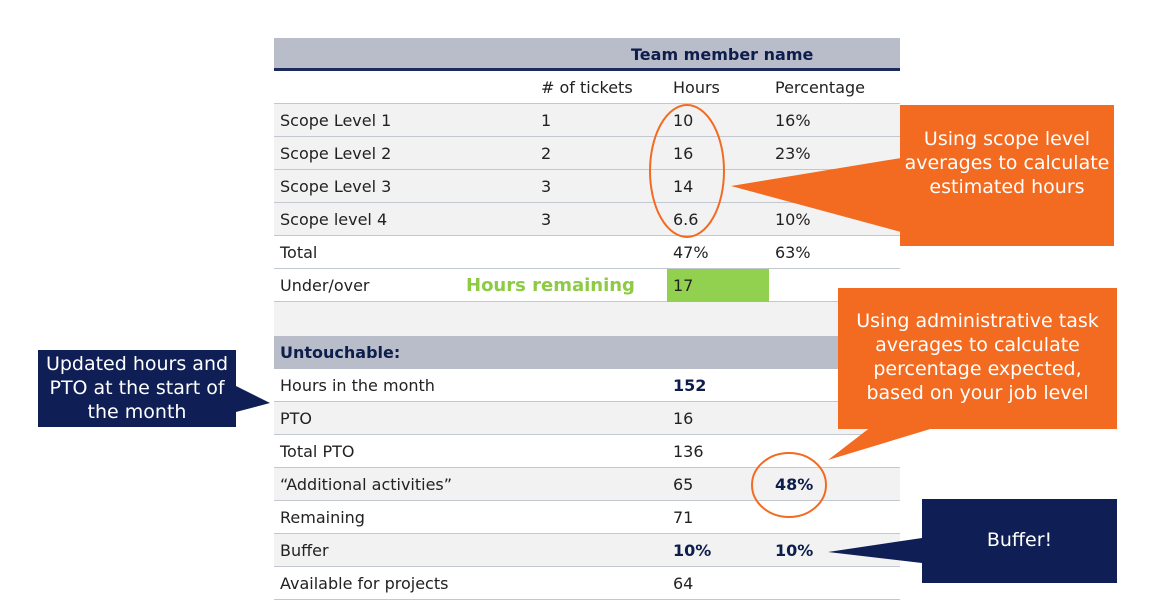 Image resolution: width=1157 pixels, height=610 pixels. Describe the element at coordinates (793, 120) in the screenshot. I see `pct-cell: 16%` at that location.